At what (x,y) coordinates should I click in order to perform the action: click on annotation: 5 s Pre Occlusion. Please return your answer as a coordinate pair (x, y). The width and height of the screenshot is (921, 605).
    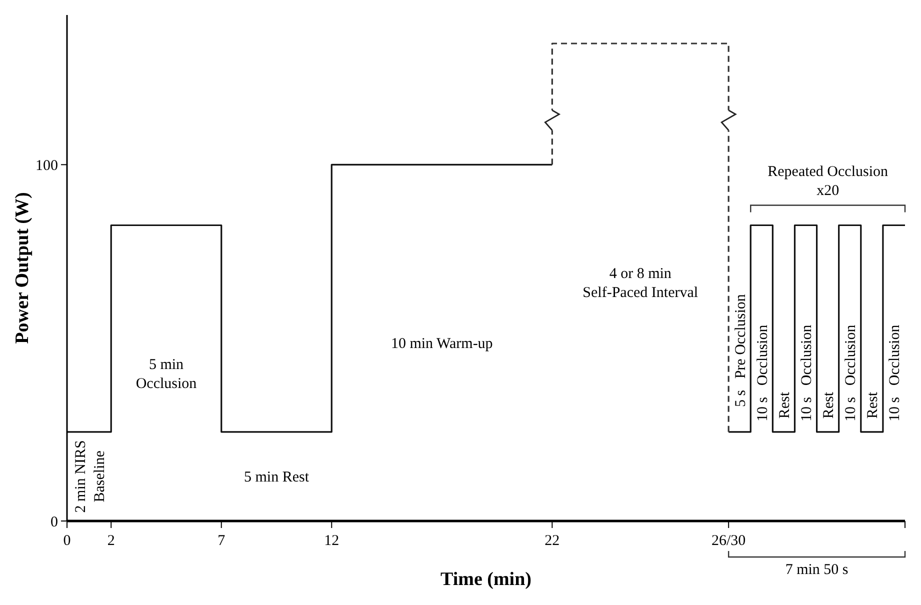
    Looking at the image, I should click on (740, 351).